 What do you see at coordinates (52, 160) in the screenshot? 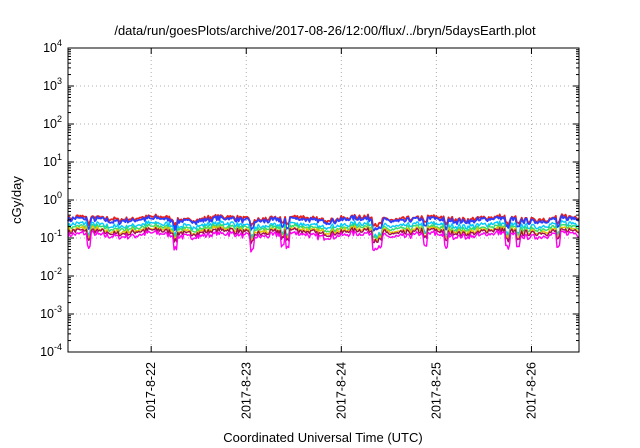
I see `y-tick-label: 10¹` at bounding box center [52, 160].